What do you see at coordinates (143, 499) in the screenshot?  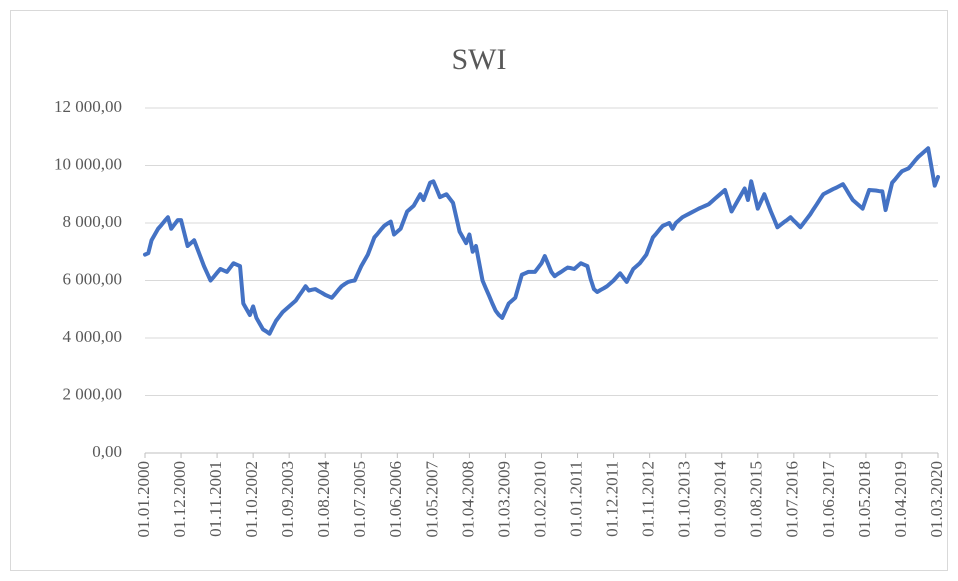 I see `x-tick-label: 01.01.2000` at bounding box center [143, 499].